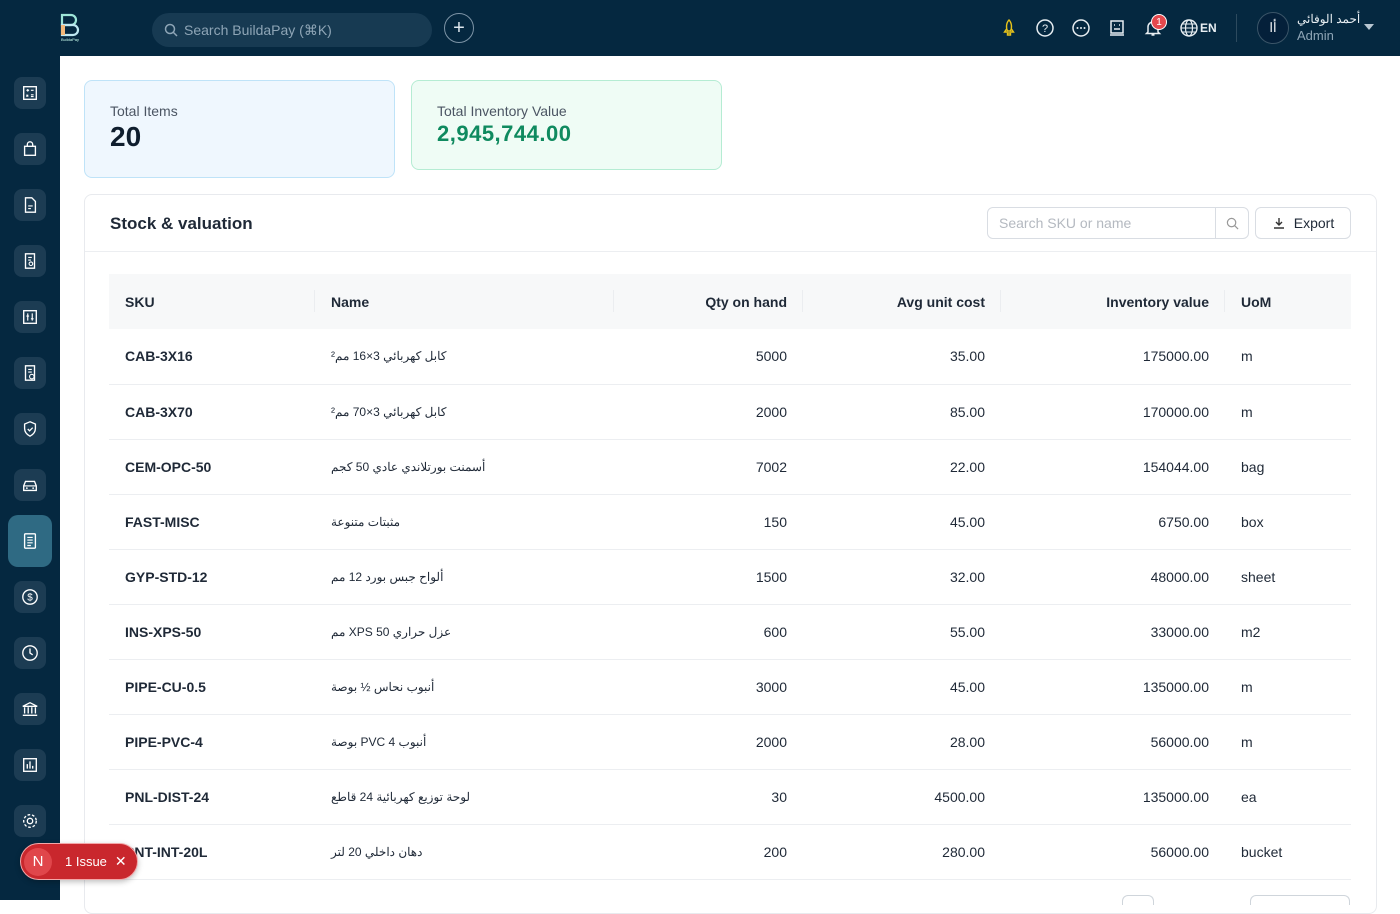 The width and height of the screenshot is (1400, 914). I want to click on create-button: +, so click(459, 28).